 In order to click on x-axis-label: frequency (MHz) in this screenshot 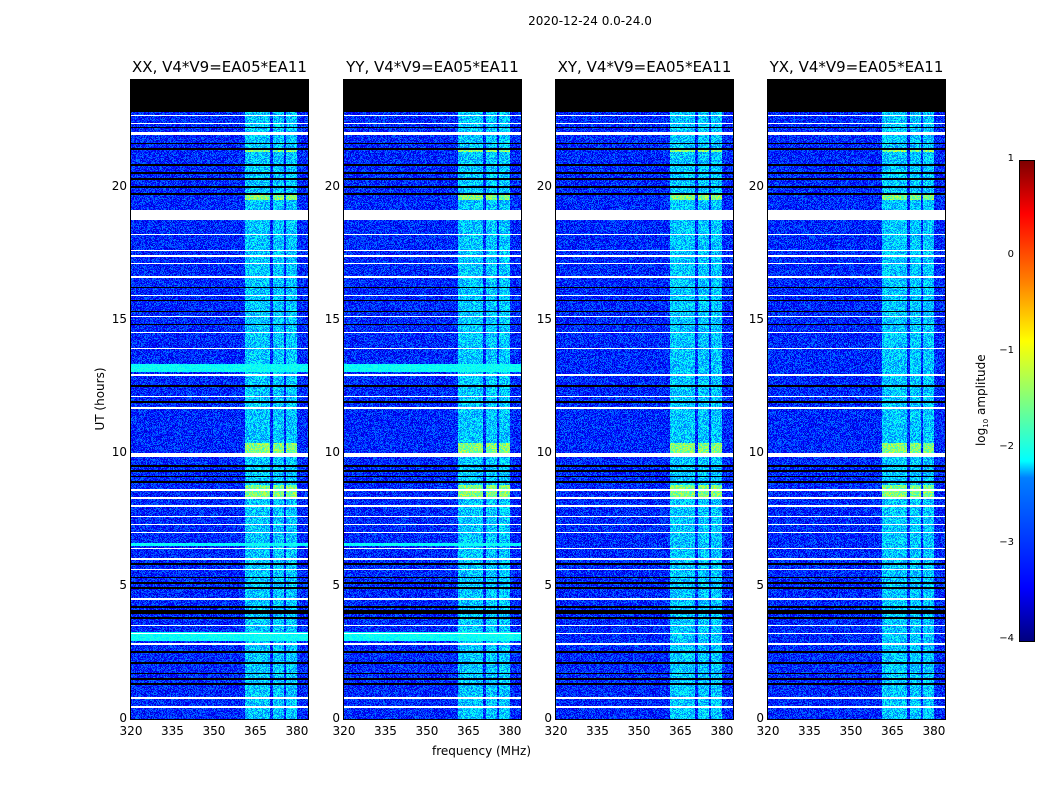, I will do `click(482, 751)`.